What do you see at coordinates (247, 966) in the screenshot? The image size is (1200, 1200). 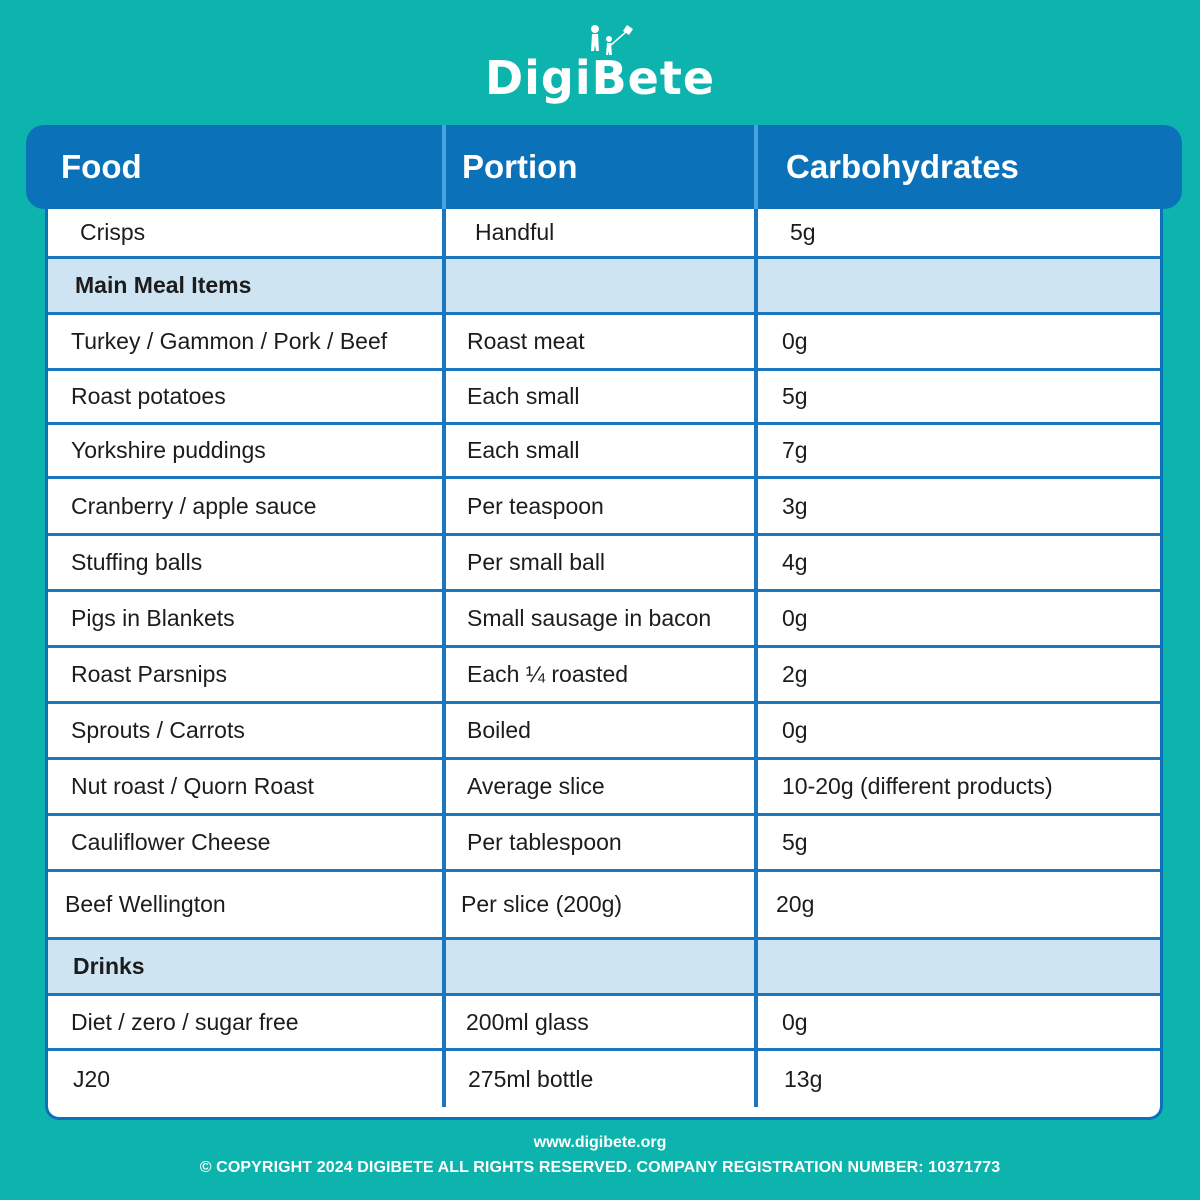 I see `food-cell: Drinks` at bounding box center [247, 966].